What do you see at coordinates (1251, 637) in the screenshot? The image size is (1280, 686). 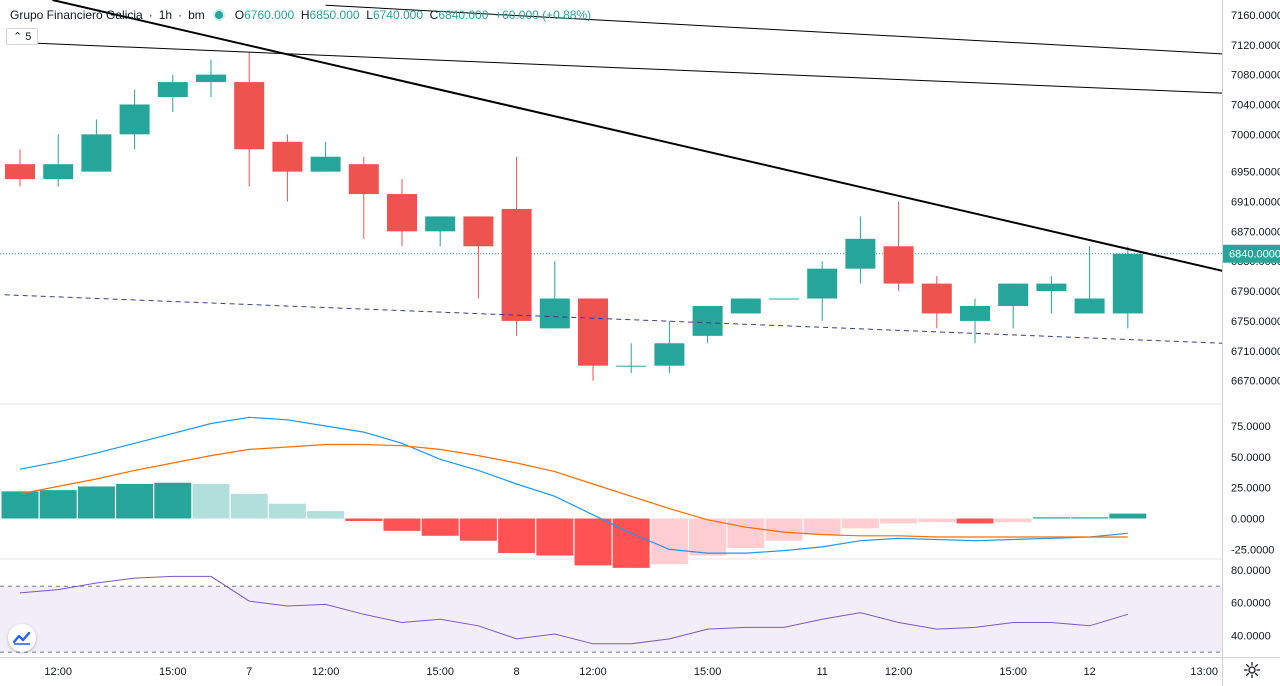 I see `rsi-tick-label: 40.0000` at bounding box center [1251, 637].